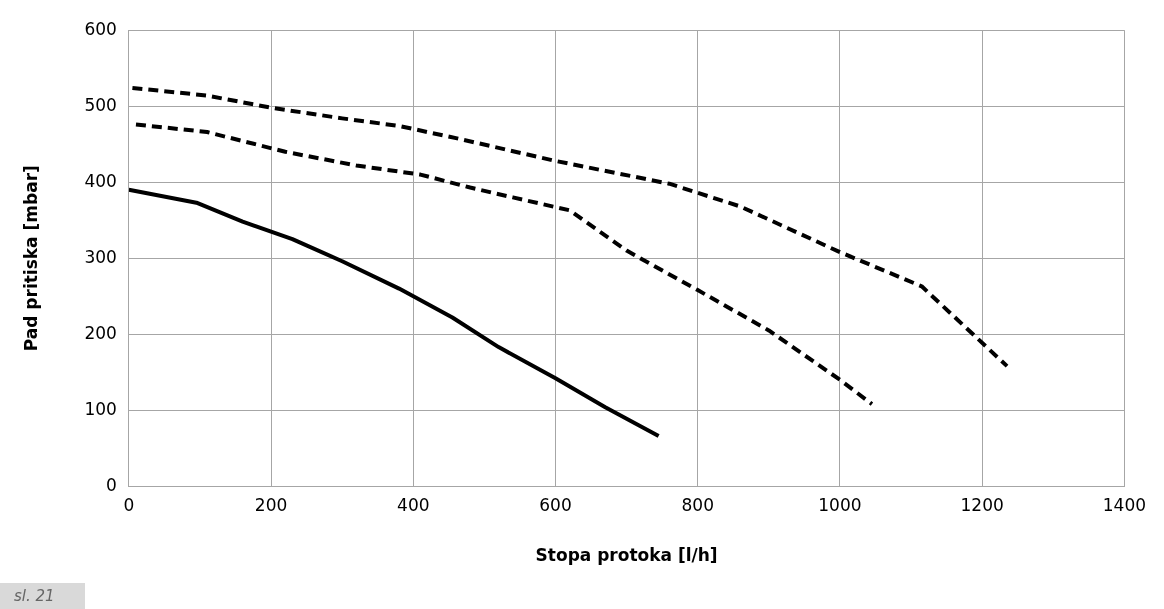 The image size is (1164, 609). What do you see at coordinates (100, 256) in the screenshot?
I see `y-tick-label: 300` at bounding box center [100, 256].